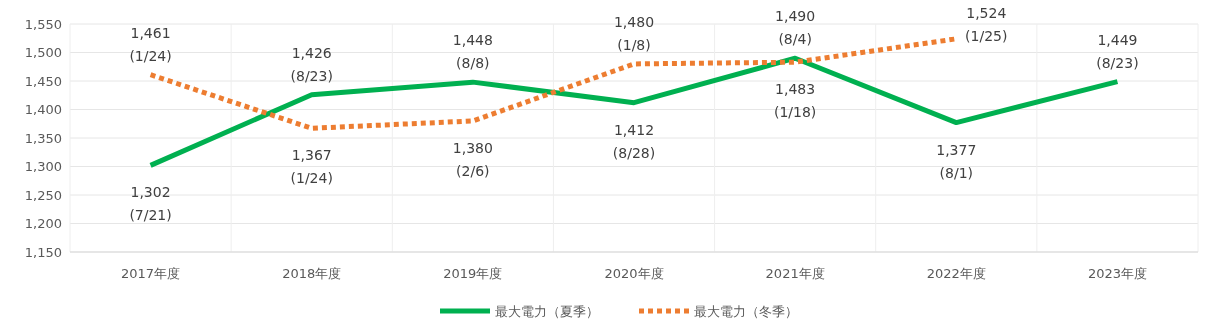  I want to click on data-label: 1,480 (1/8), so click(634, 33).